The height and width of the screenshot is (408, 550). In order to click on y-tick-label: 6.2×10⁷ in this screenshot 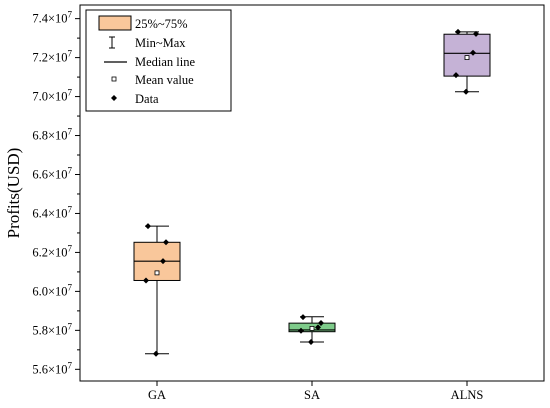, I will do `click(52, 251)`.